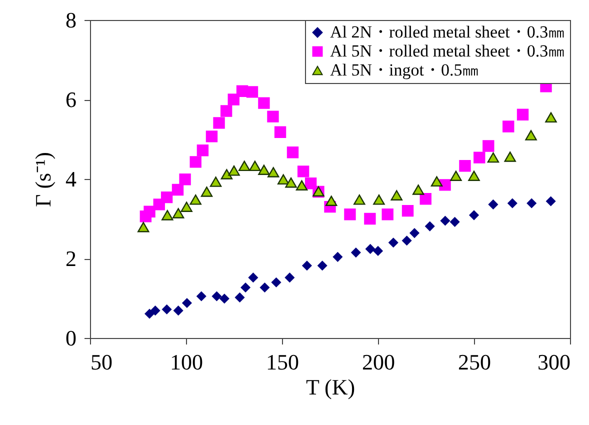 The image size is (589, 425). What do you see at coordinates (71, 258) in the screenshot?
I see `y-tick-label: 2` at bounding box center [71, 258].